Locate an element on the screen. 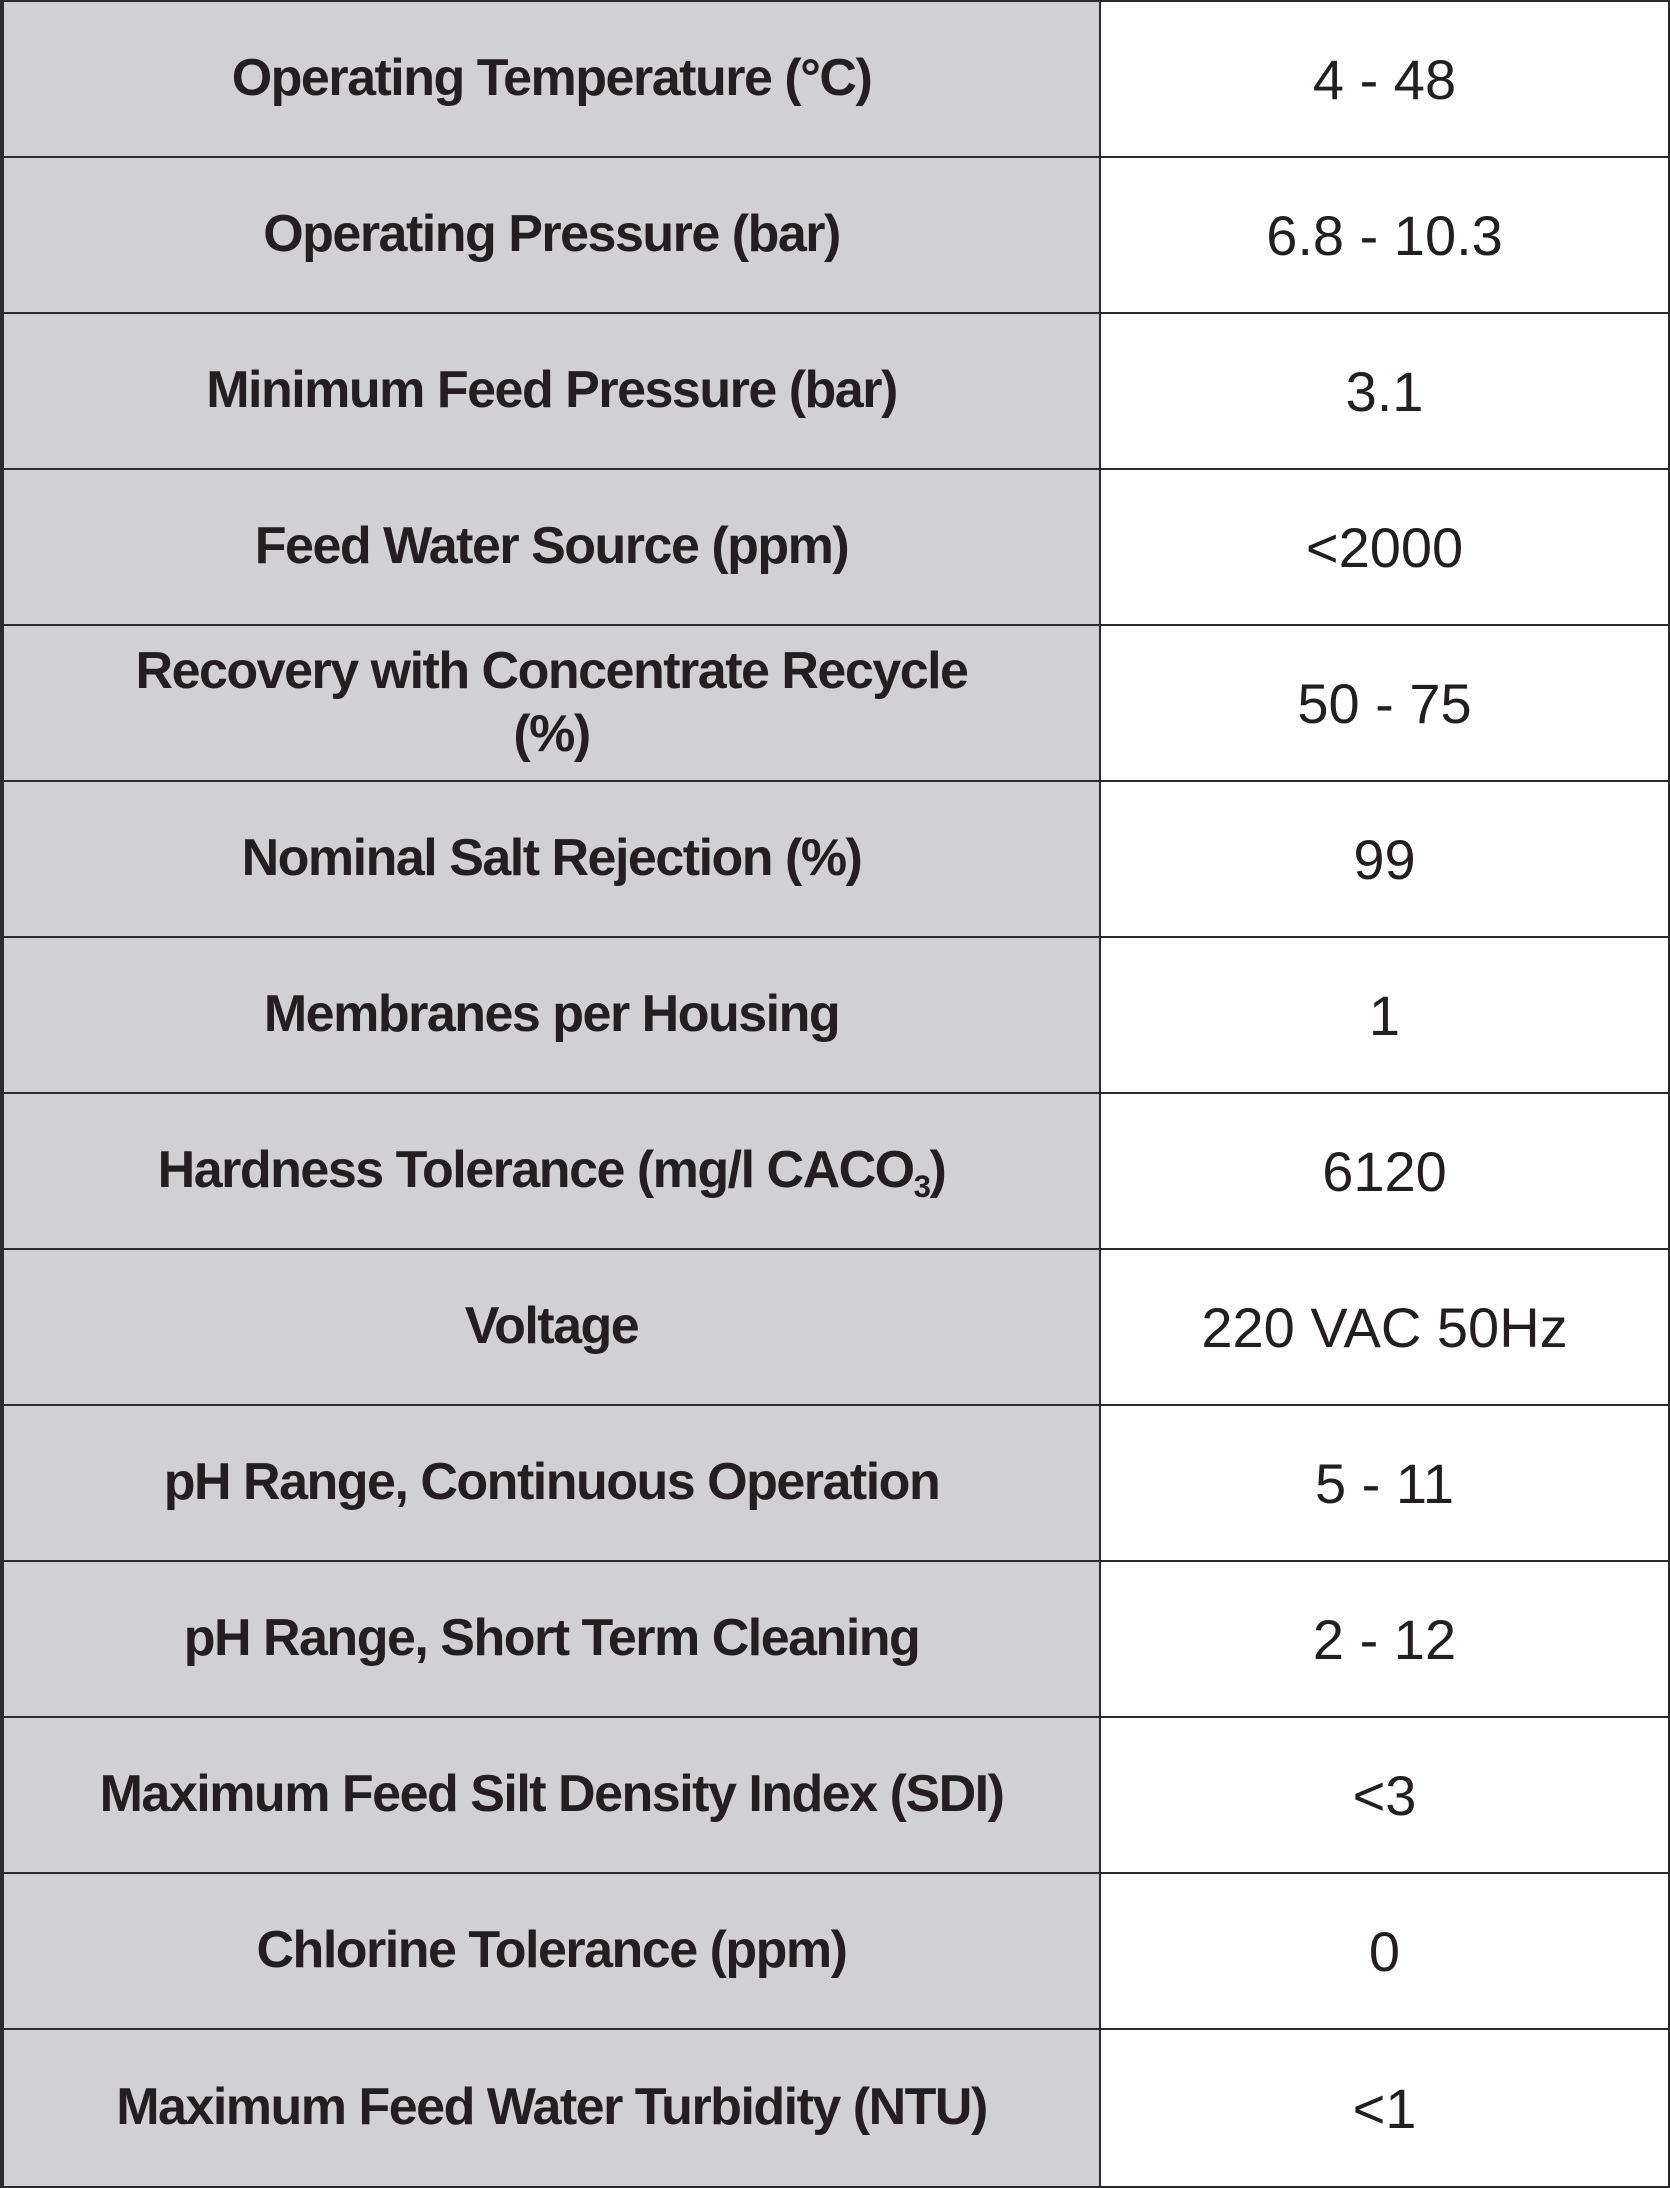 The height and width of the screenshot is (2188, 1670). table-row: Maximum Feed Water Turbidity (NTU) <1 is located at coordinates (836, 2108).